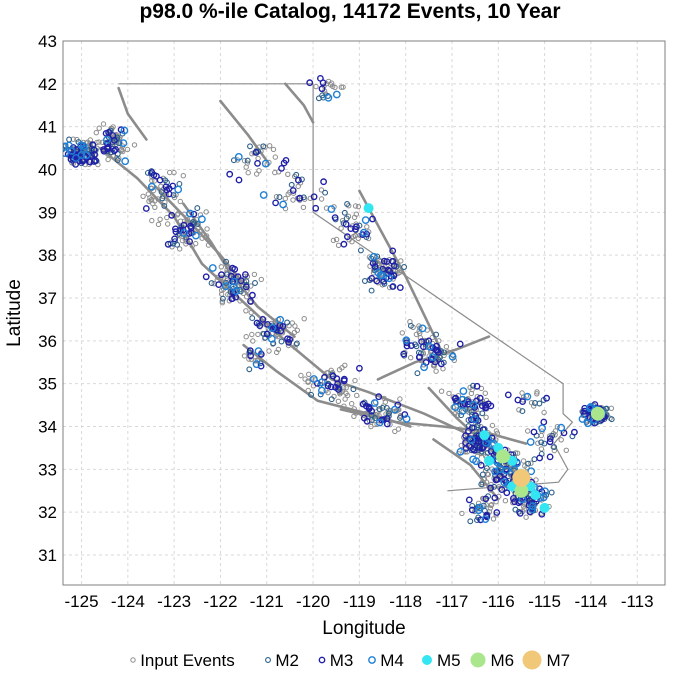  What do you see at coordinates (47, 298) in the screenshot?
I see `y-axis-ticks: 31 32 33 34 35 36 37 38 39 40 41 42 43` at bounding box center [47, 298].